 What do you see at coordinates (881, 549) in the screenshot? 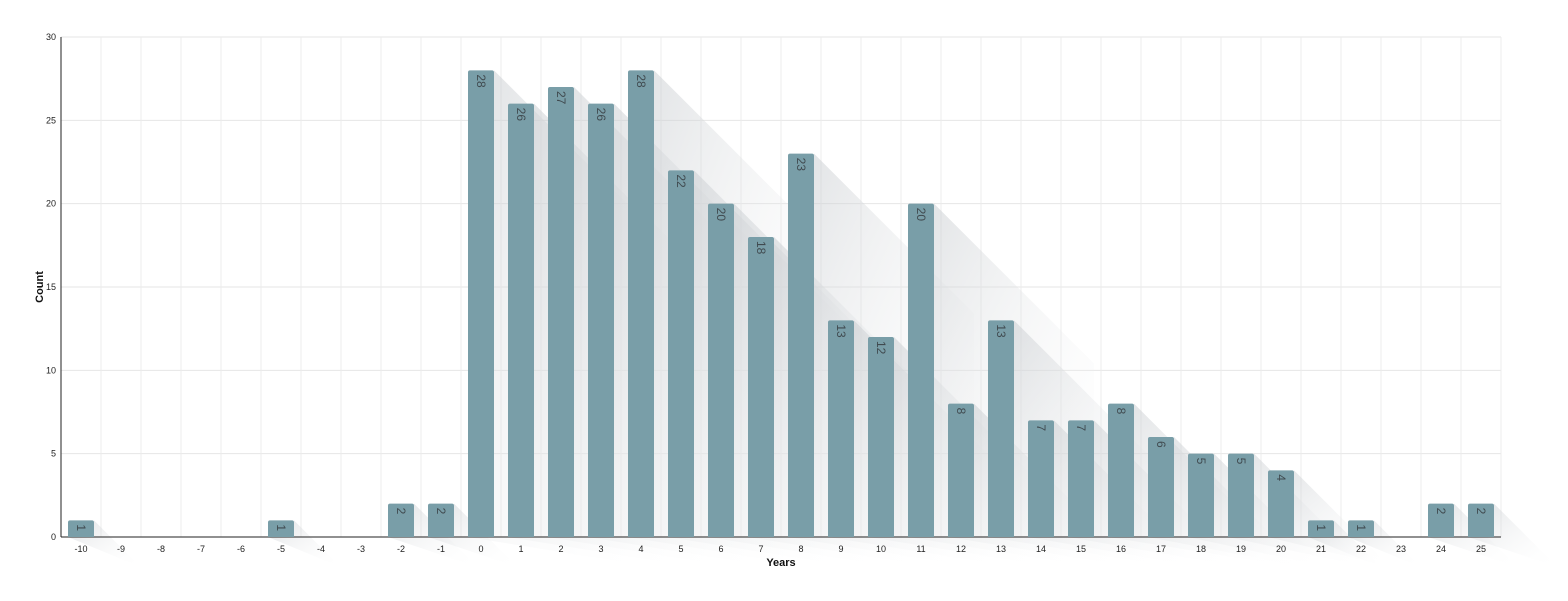
I see `x-tick-label: 10` at bounding box center [881, 549].